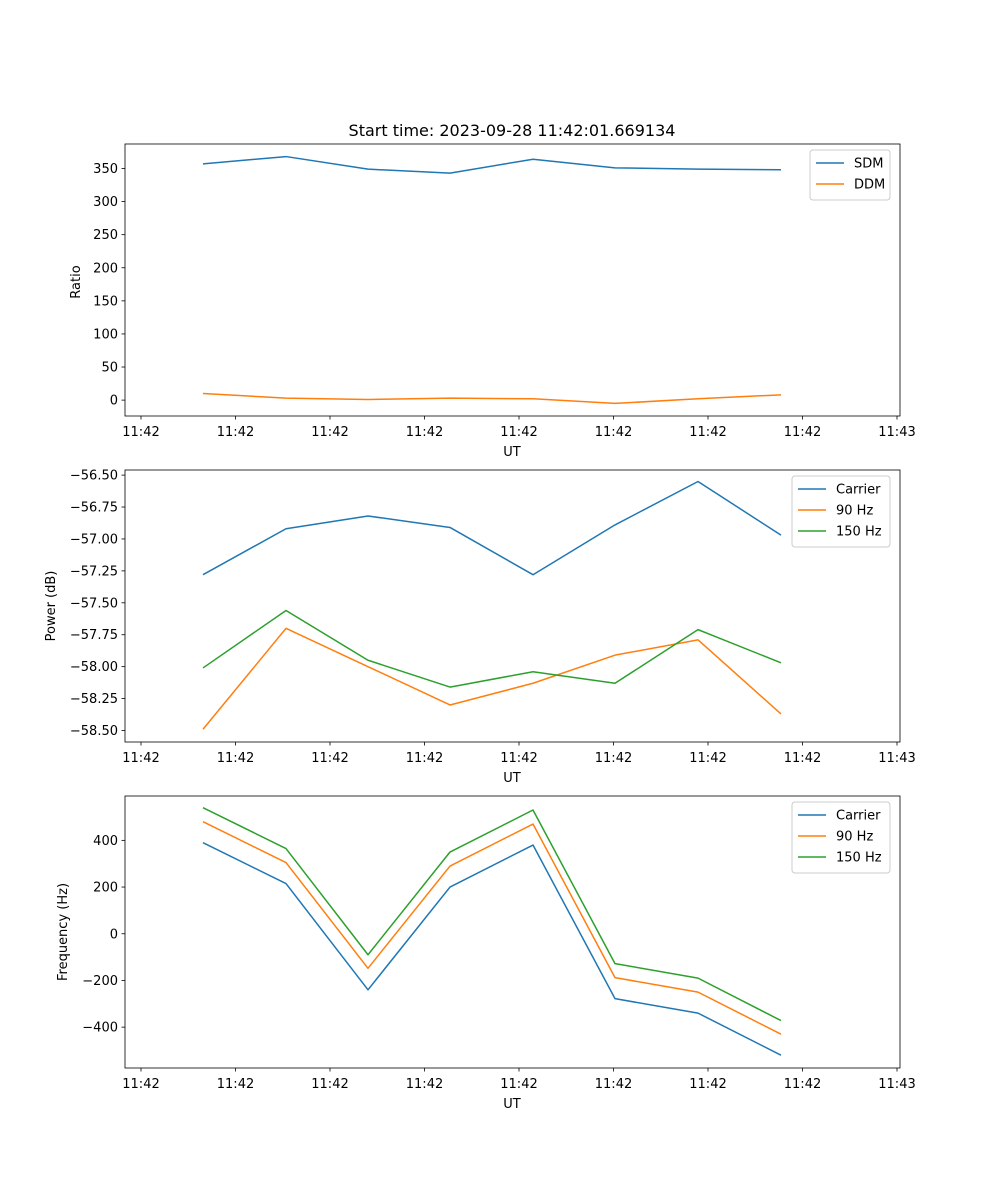  What do you see at coordinates (492, 528) in the screenshot?
I see `power-series-carrier` at bounding box center [492, 528].